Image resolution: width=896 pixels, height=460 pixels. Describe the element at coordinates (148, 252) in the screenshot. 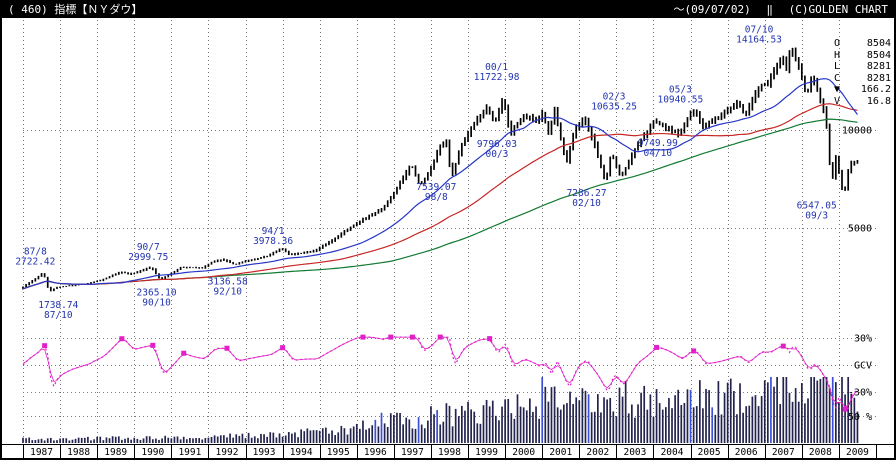

I see `price-annotation: 90/7 2999.75` at that location.